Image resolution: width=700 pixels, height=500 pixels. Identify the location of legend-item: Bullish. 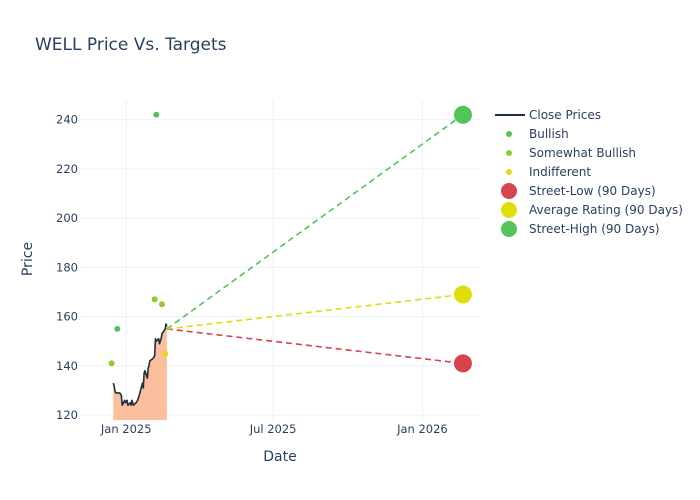
(537, 134).